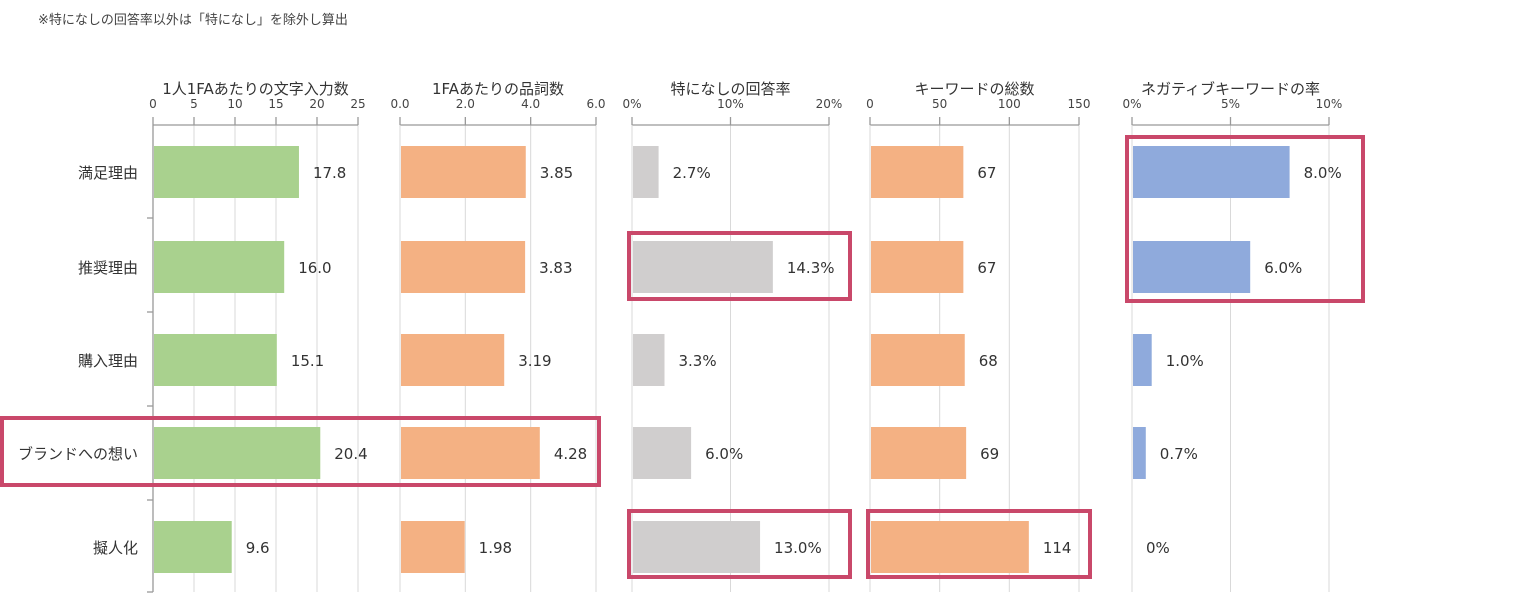  I want to click on data-label: 15.1, so click(307, 361).